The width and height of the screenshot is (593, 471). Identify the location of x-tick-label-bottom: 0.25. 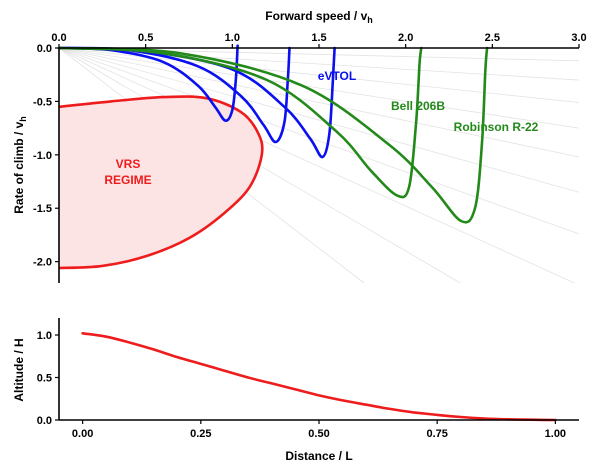
(200, 434).